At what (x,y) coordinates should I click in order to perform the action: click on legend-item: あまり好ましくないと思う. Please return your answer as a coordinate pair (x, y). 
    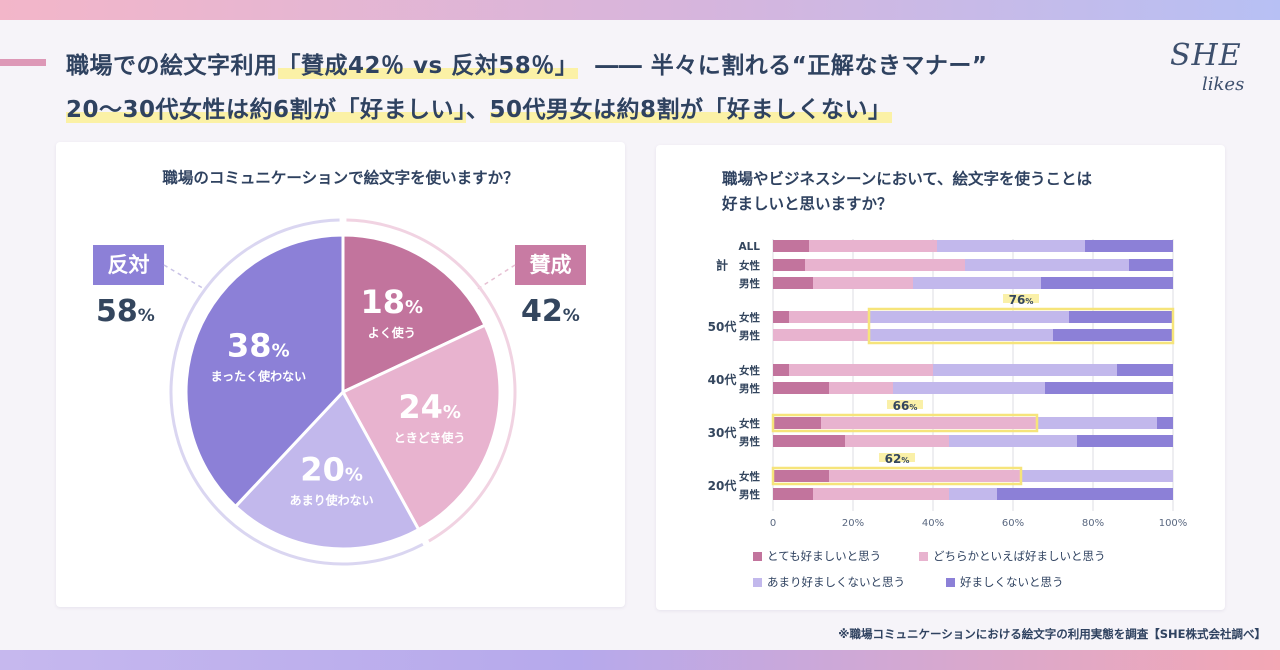
    Looking at the image, I should click on (829, 582).